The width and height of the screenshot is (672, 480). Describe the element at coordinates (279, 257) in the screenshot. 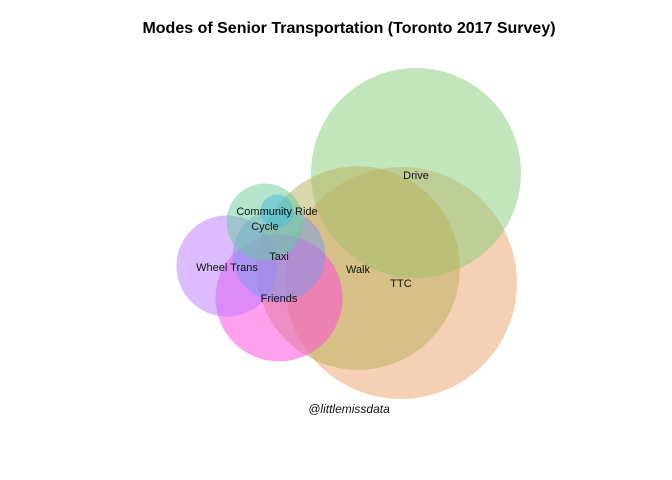

I see `label-taxi: Taxi` at that location.